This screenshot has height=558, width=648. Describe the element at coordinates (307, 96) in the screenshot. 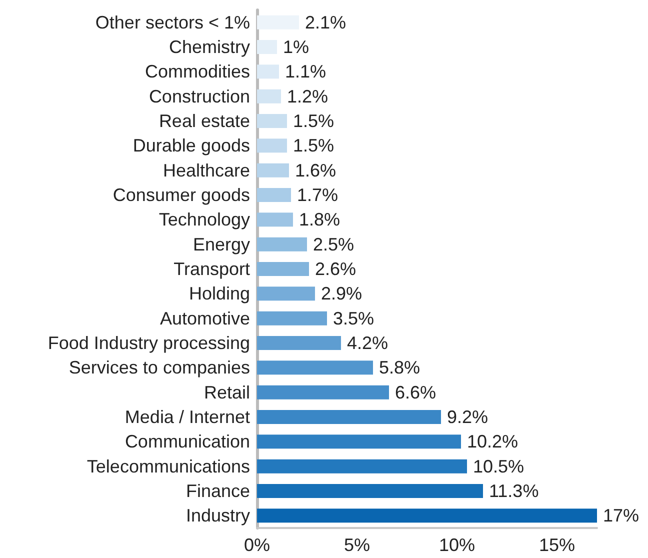

I see `data-label: 1.2%` at that location.